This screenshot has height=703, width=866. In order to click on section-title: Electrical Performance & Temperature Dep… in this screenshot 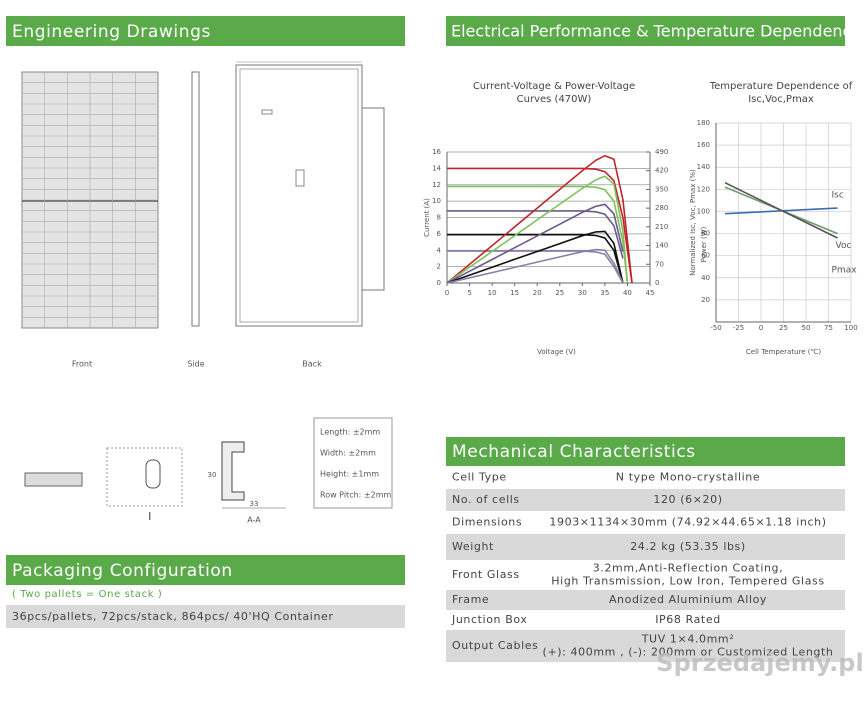, I will do `click(656, 31)`.